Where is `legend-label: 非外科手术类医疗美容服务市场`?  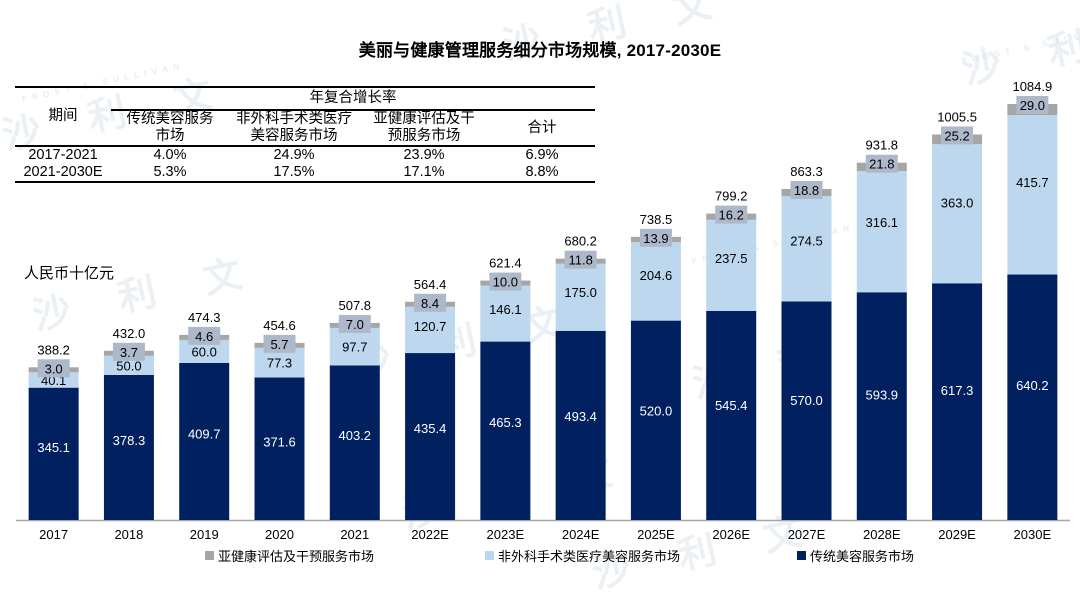 legend-label: 非外科手术类医疗美容服务市场 is located at coordinates (589, 556).